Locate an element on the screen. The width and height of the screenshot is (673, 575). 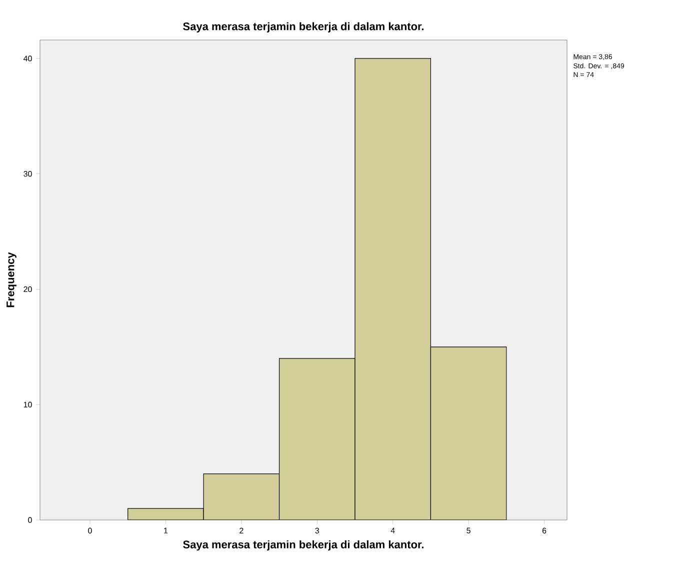
x-tick-label: 1 is located at coordinates (166, 531).